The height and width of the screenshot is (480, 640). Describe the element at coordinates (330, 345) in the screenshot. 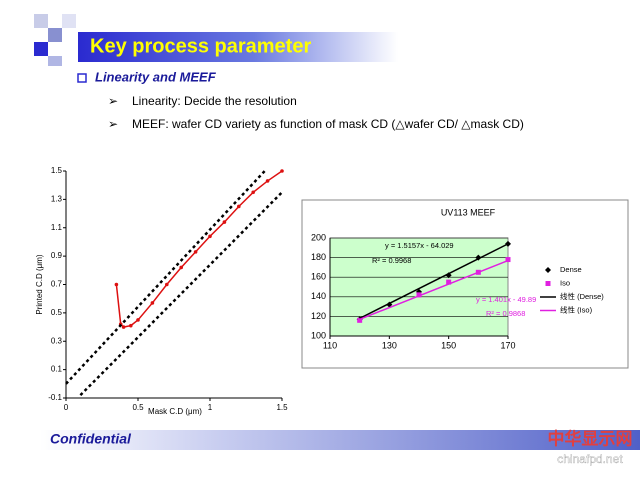

I see `x-tick-label: 110` at that location.